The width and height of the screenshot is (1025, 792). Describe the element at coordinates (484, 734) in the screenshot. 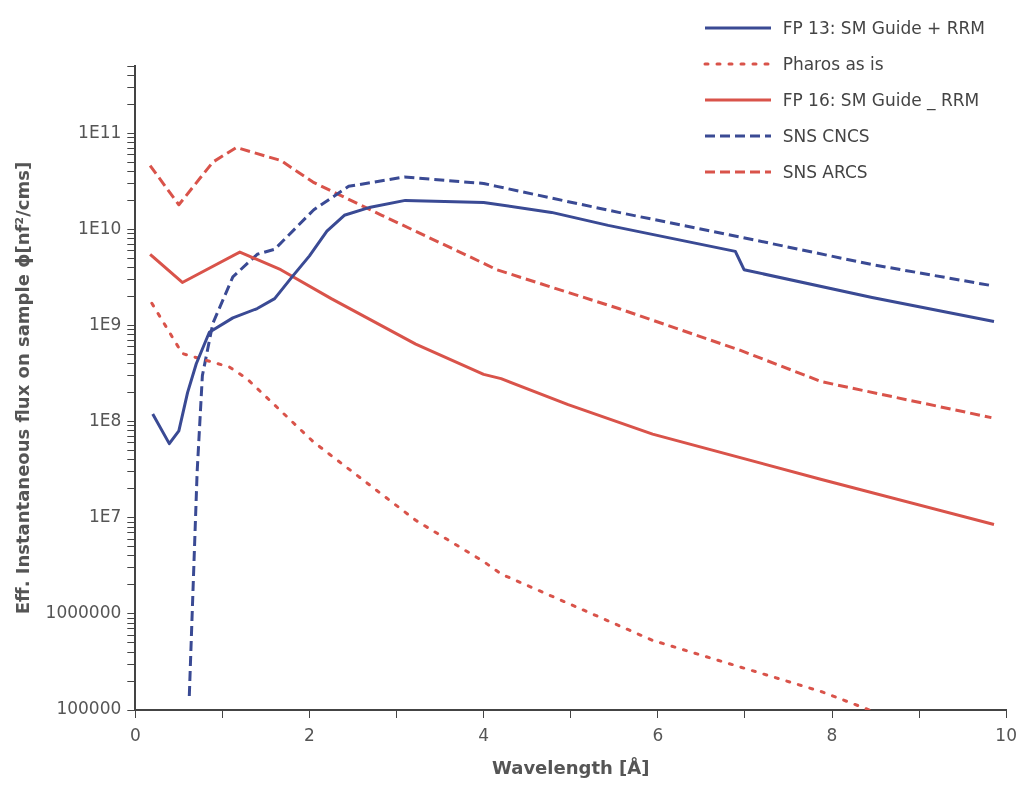

I see `x-tick-label: 4` at that location.